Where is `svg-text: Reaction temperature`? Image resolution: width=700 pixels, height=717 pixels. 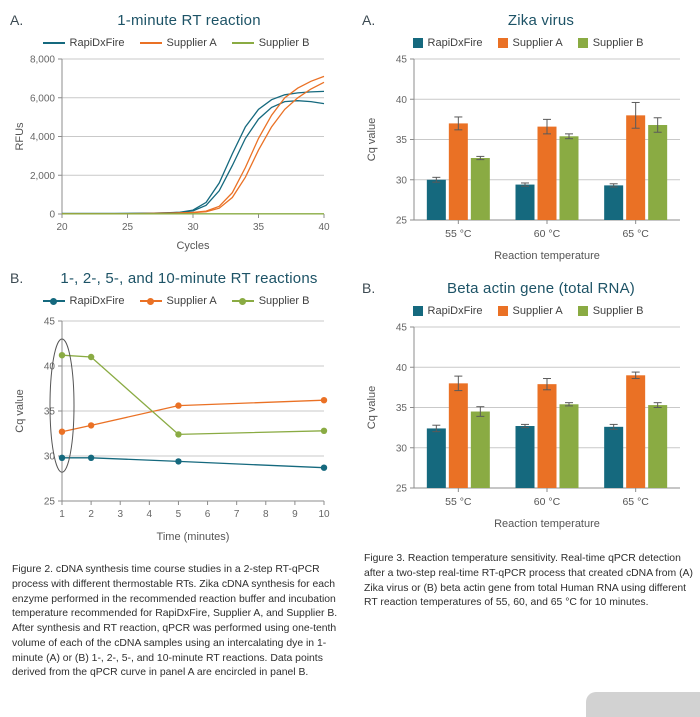
svg-text: Reaction temperature is located at coordinates (547, 524).